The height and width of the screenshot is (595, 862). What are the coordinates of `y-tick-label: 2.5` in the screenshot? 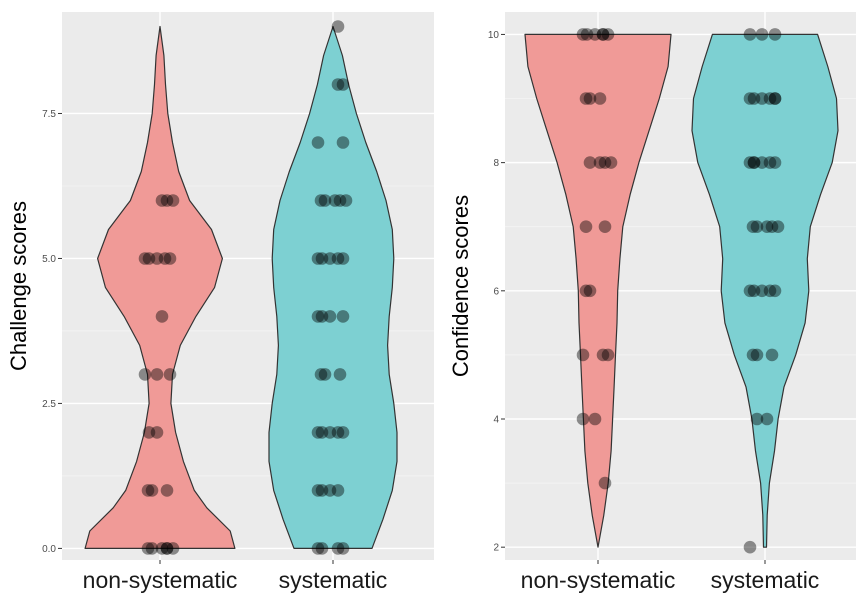 It's located at (49, 404).